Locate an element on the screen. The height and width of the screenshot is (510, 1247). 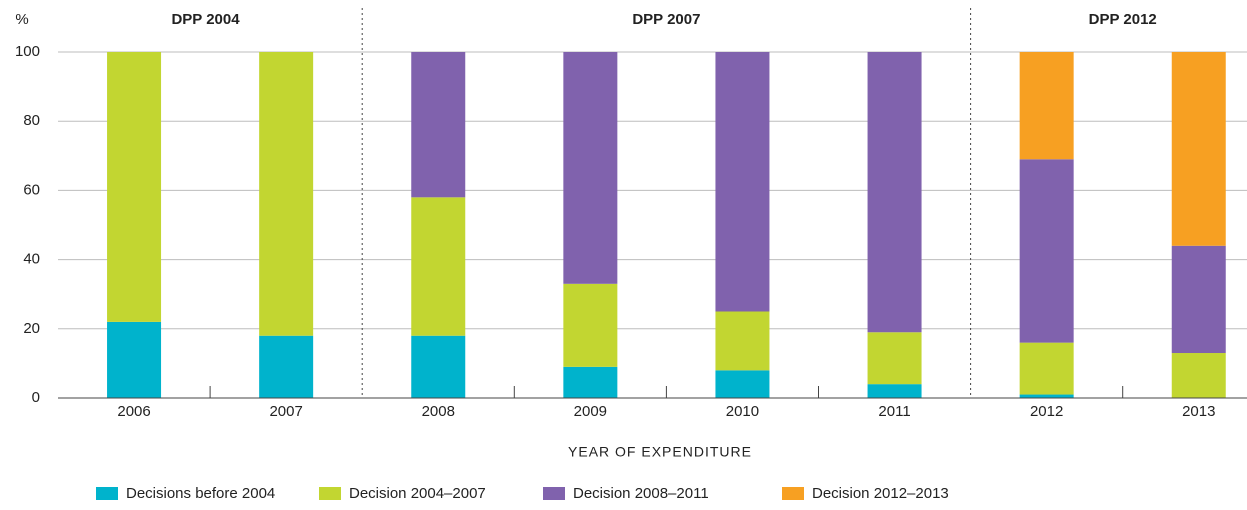
y-tick-label: 20 is located at coordinates (31, 328).